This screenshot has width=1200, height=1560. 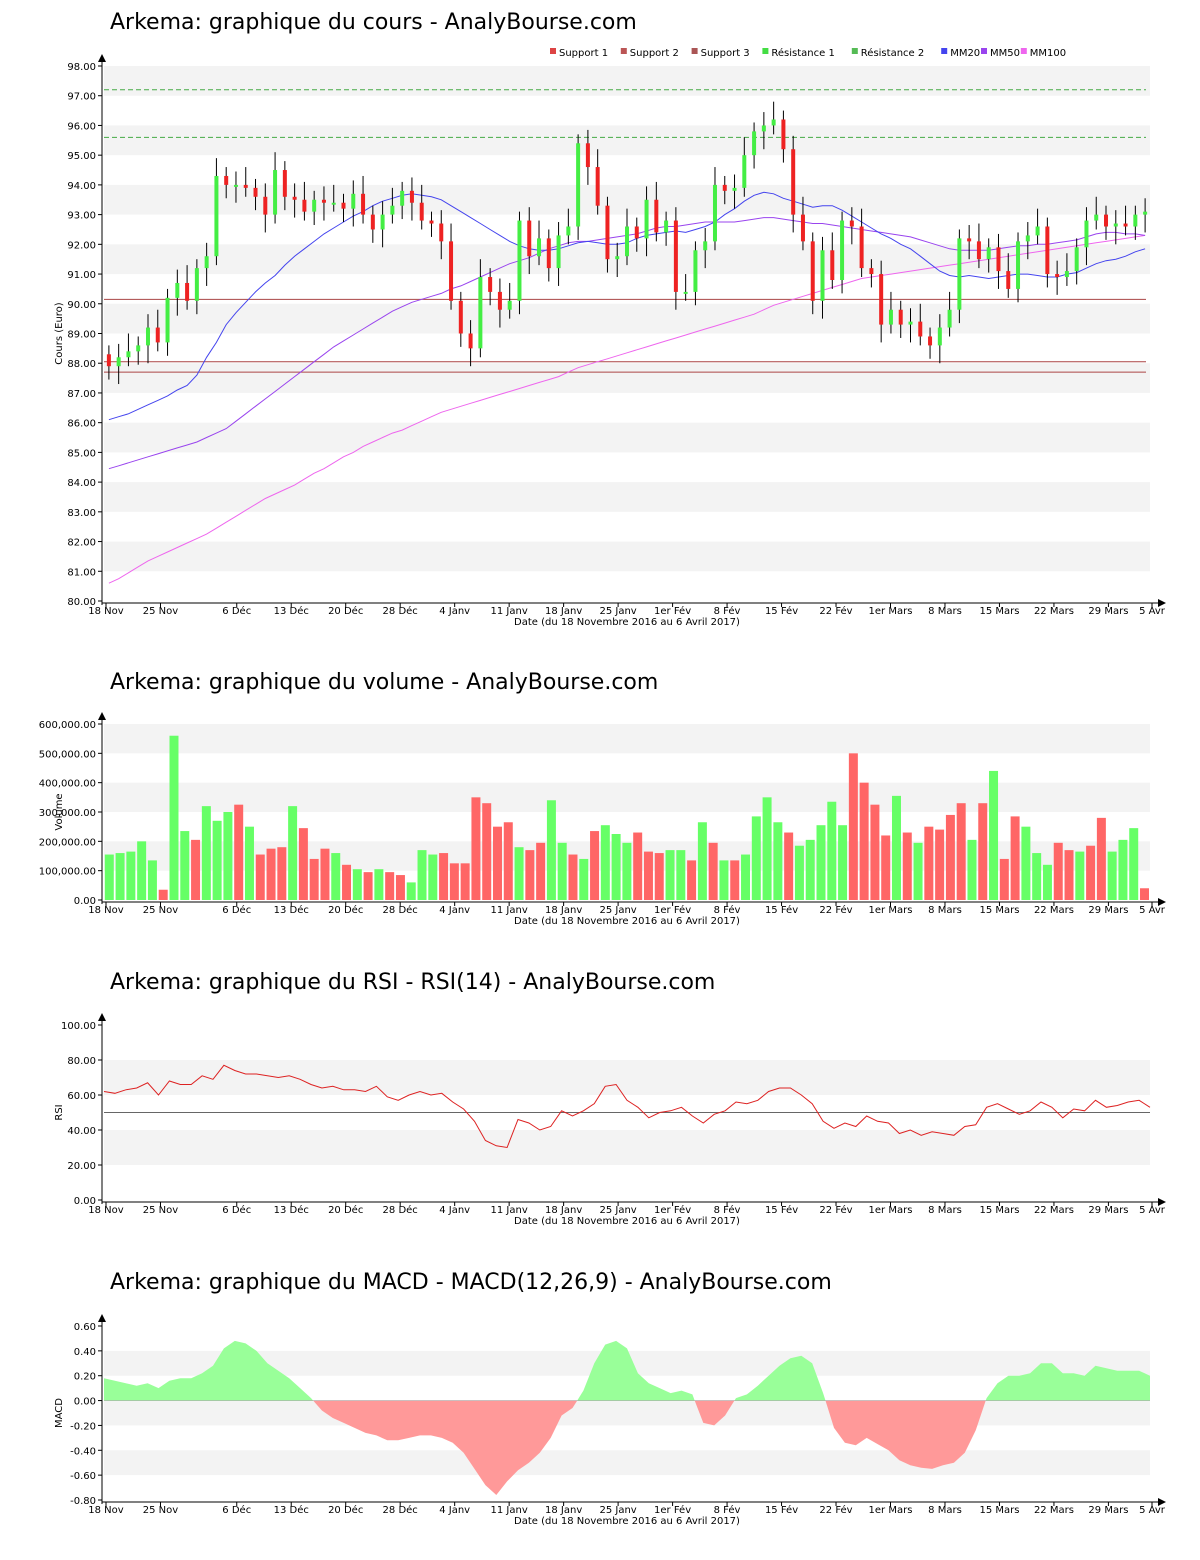 What do you see at coordinates (83, 1451) in the screenshot?
I see `macd-y-tick-label: -0.40` at bounding box center [83, 1451].